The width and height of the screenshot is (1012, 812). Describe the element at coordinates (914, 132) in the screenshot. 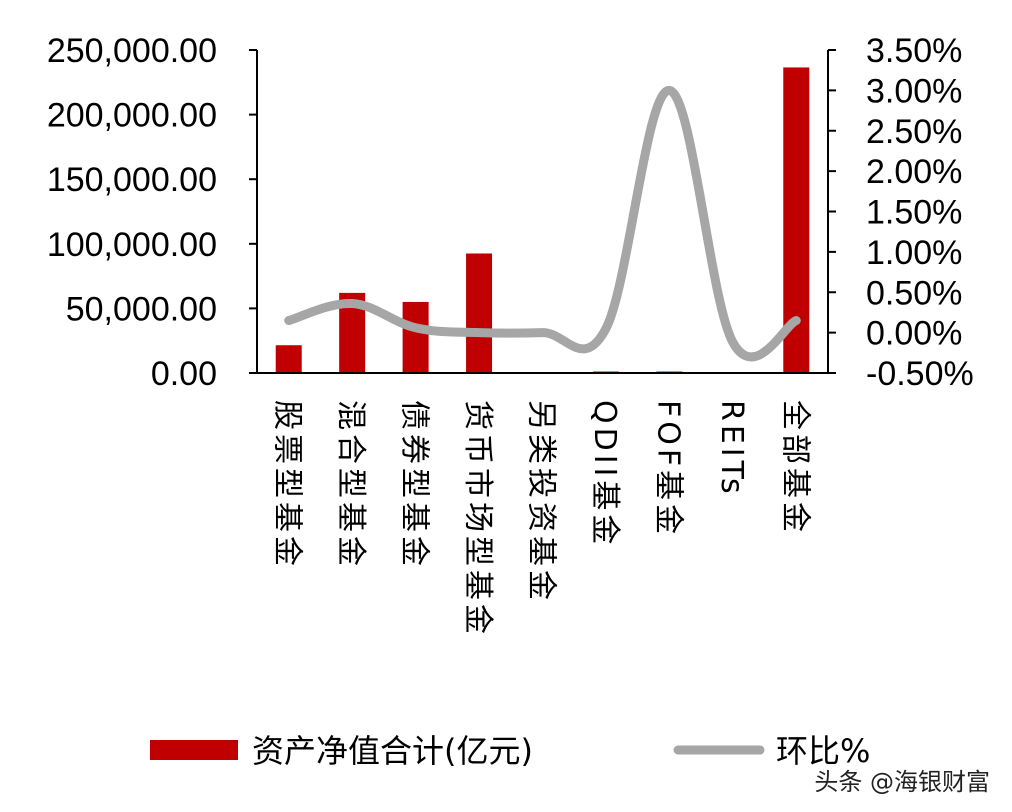

I see `right-tick-label: 2.50%` at that location.